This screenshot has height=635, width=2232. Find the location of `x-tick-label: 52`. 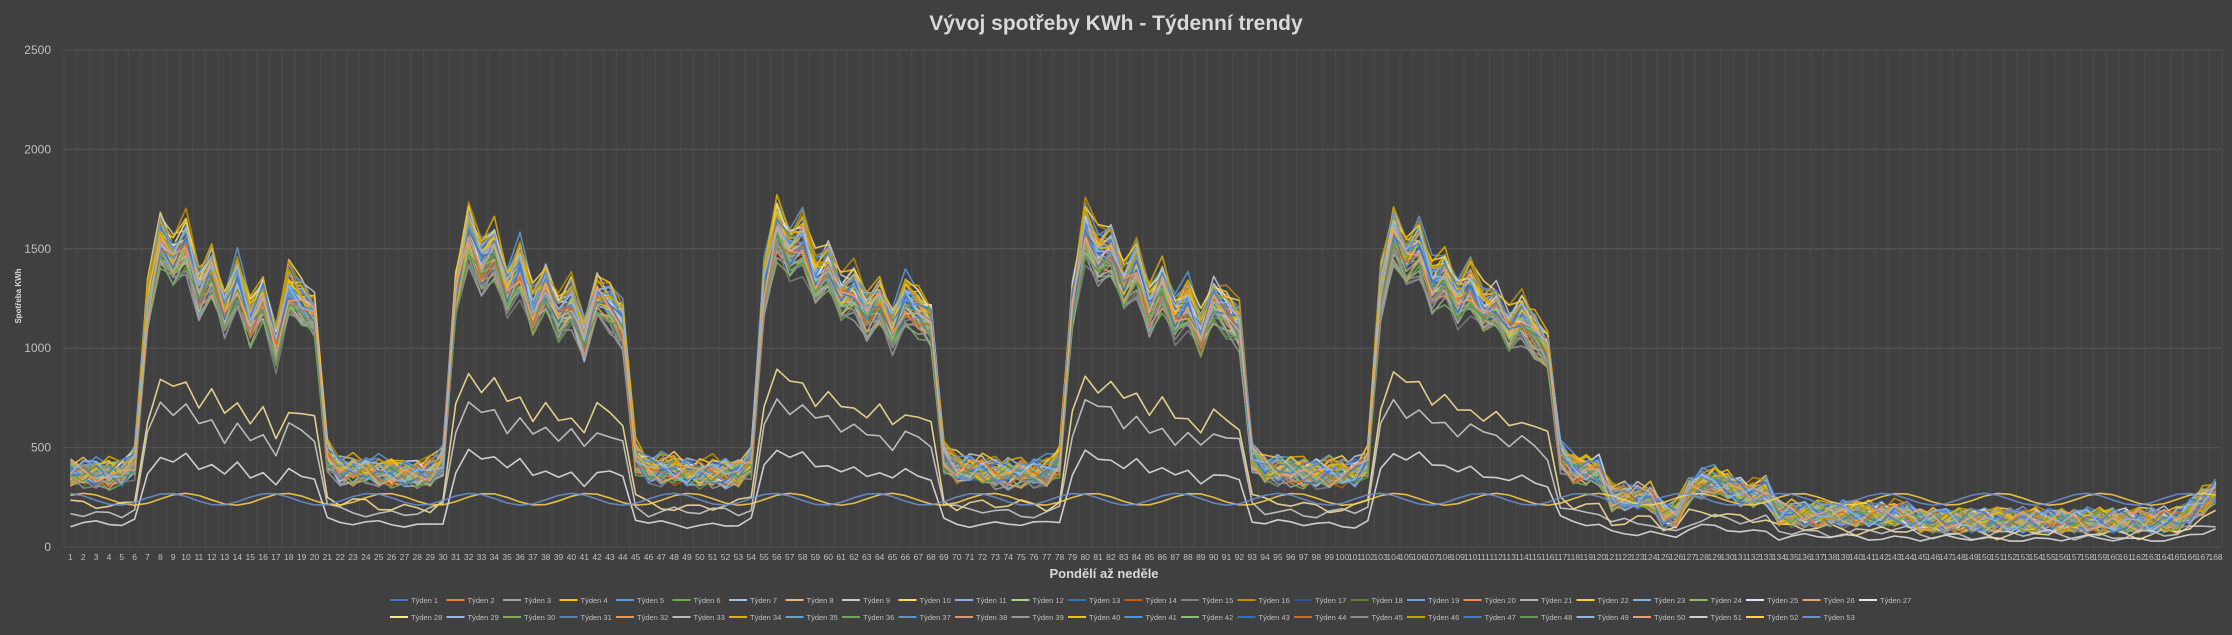

x-tick-label: 52 is located at coordinates (726, 557).